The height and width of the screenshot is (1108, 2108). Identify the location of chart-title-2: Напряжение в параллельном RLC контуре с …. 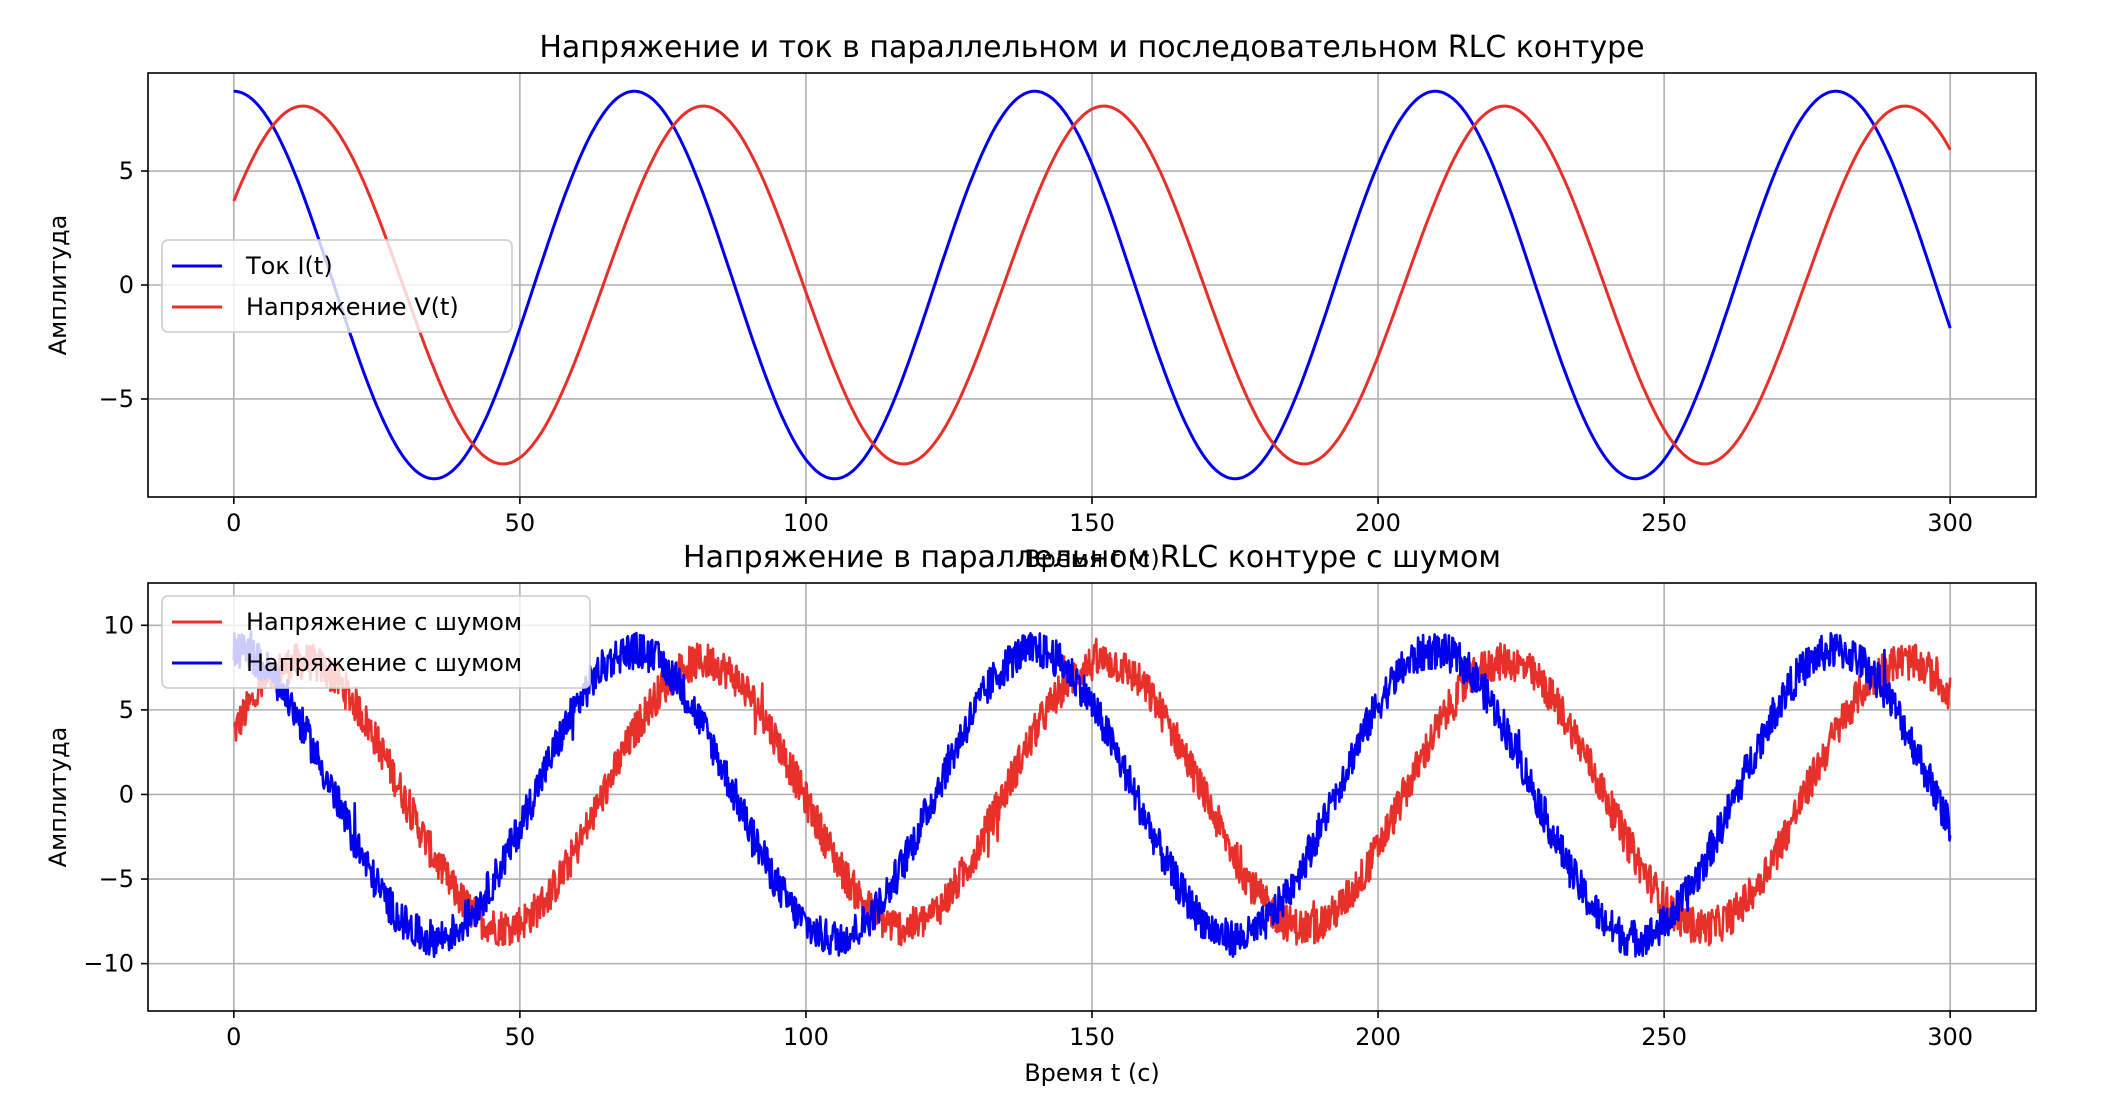
(1092, 557).